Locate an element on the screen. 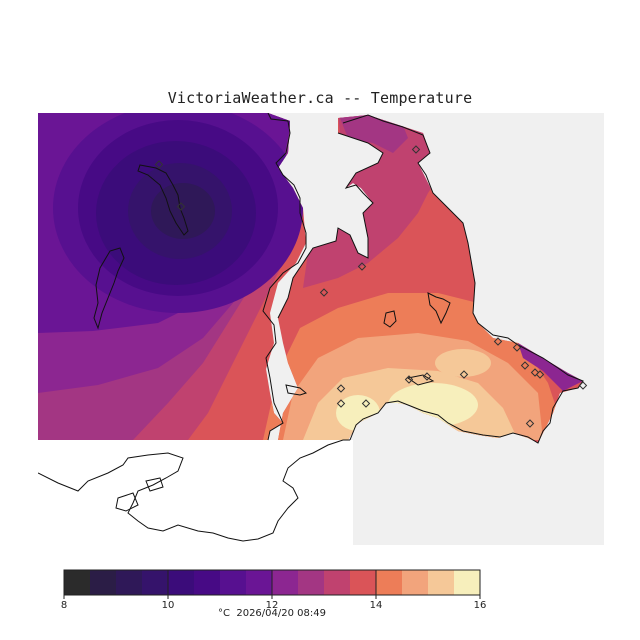  coastline-inlet is located at coordinates (330, 225).